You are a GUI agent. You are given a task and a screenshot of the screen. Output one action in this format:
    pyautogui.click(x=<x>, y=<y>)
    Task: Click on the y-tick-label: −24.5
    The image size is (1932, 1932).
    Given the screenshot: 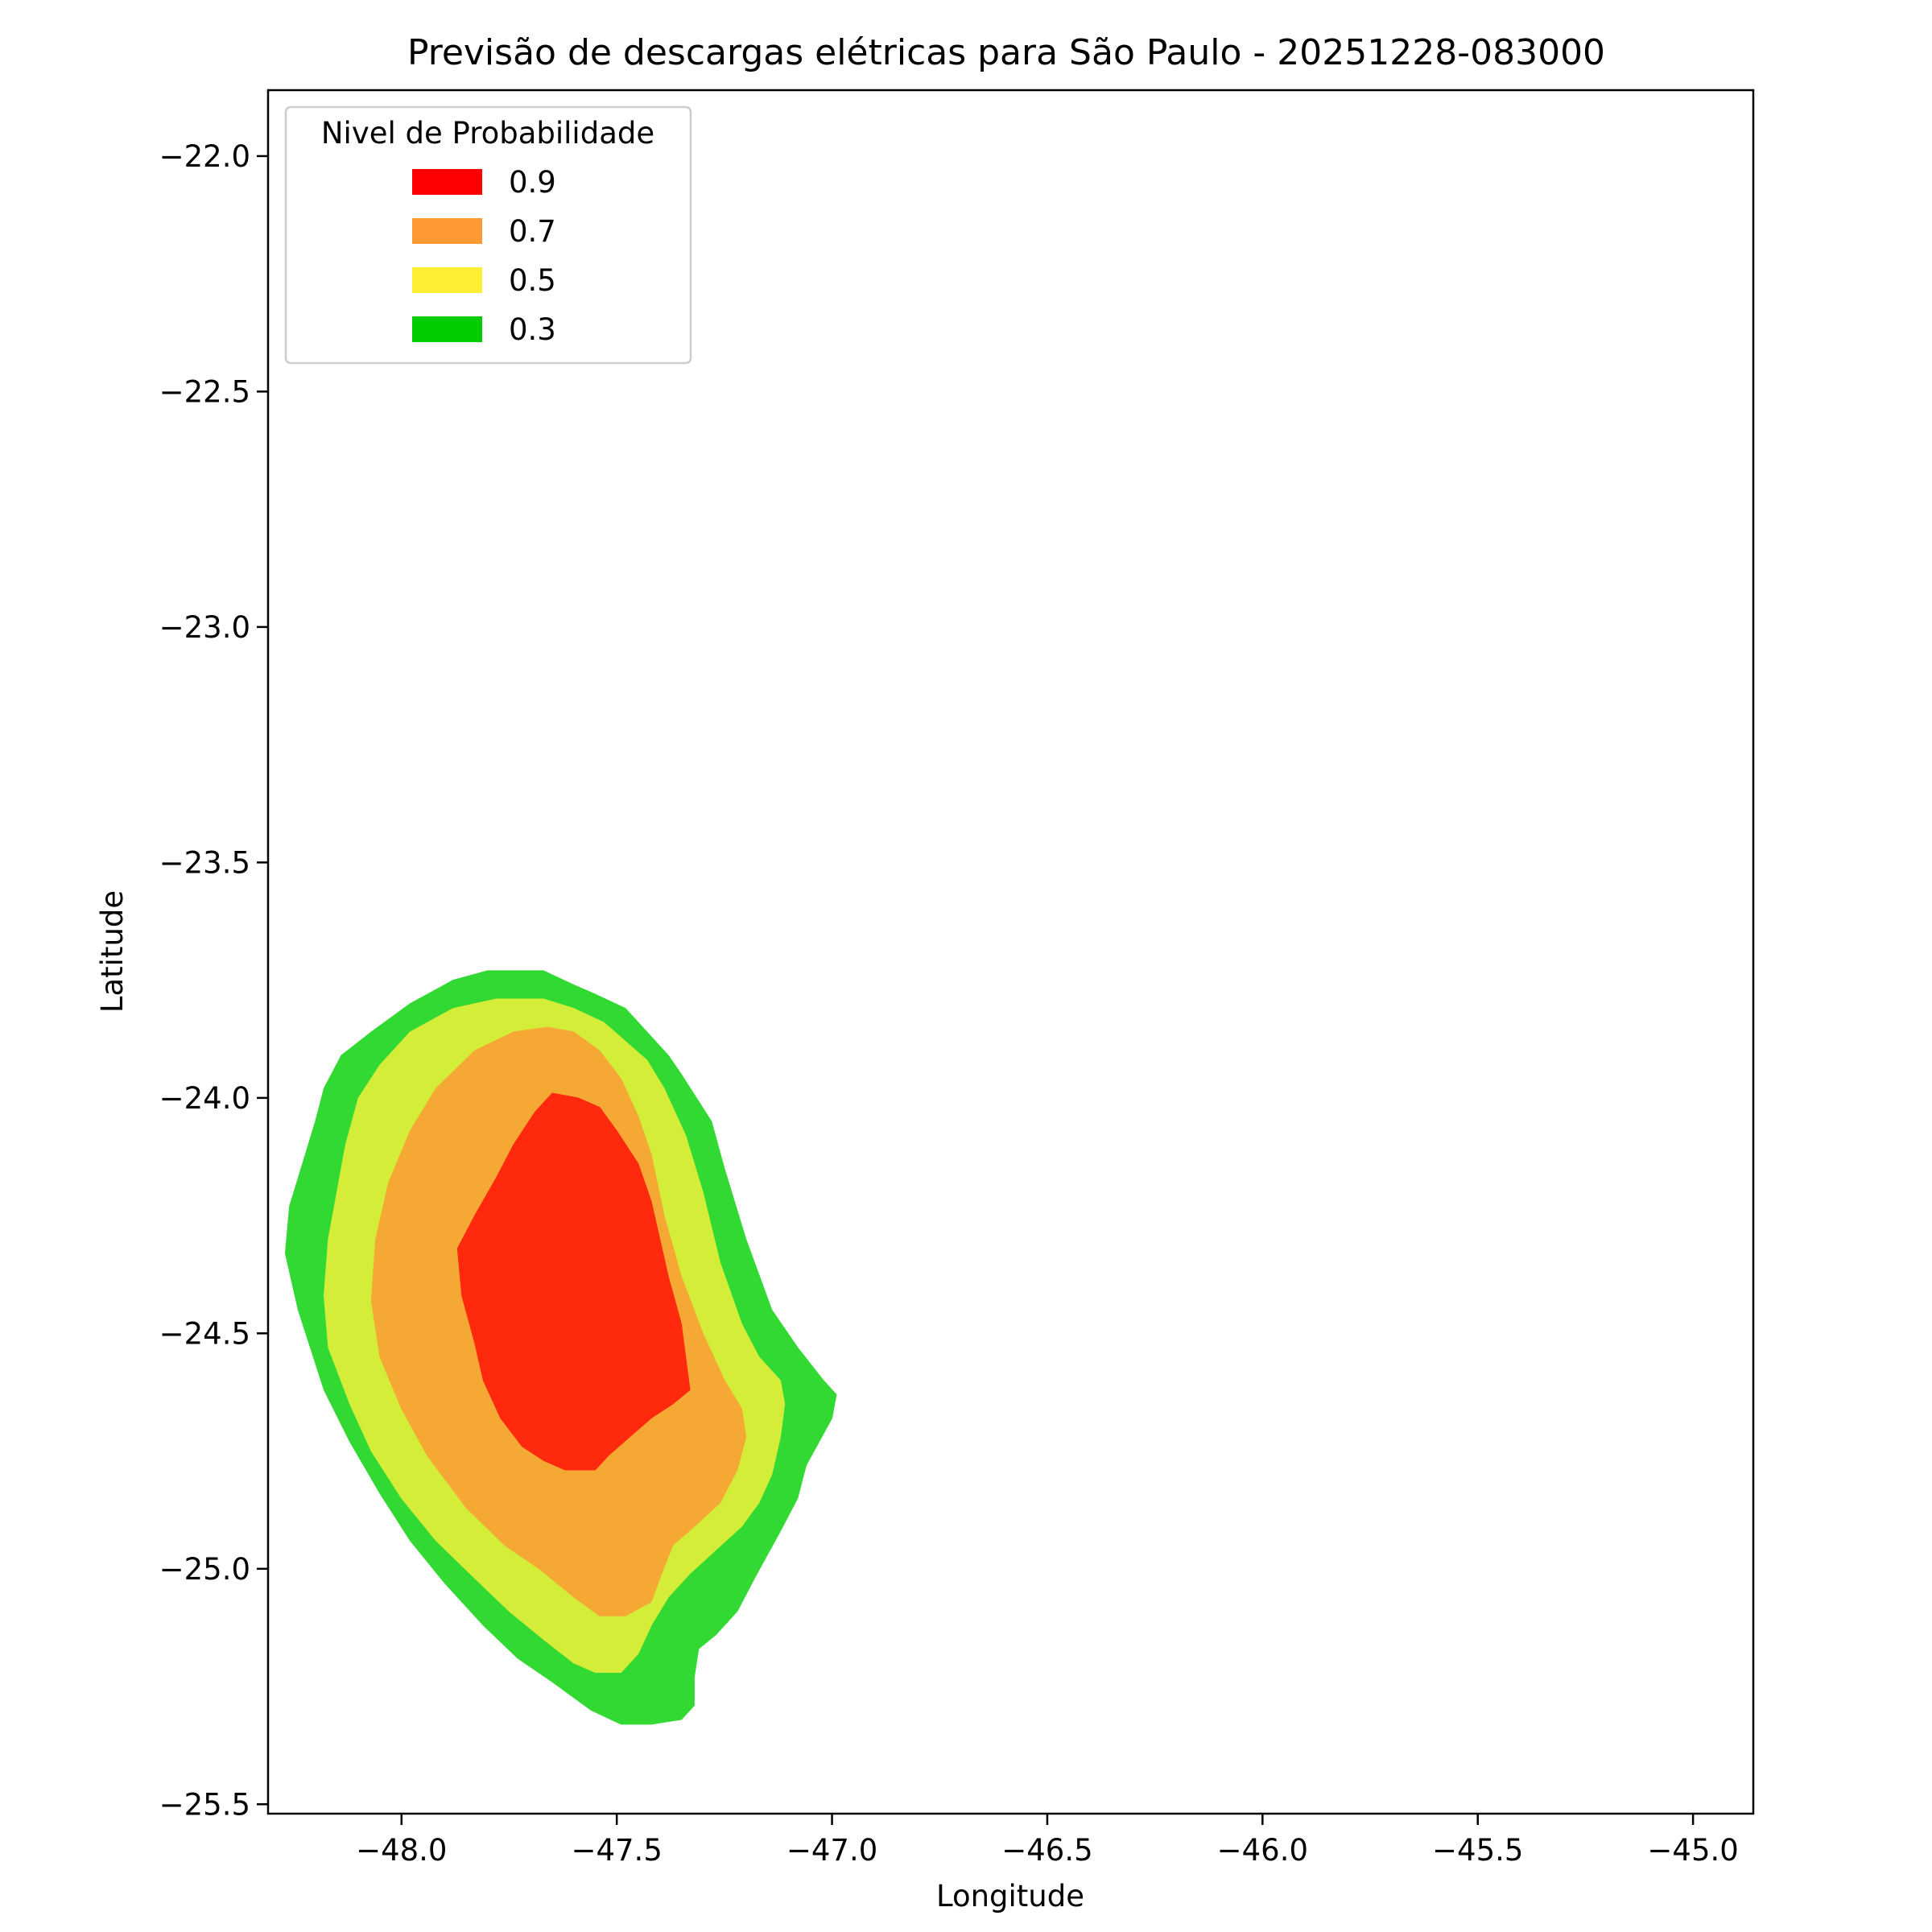 What is the action you would take?
    pyautogui.click(x=204, y=1333)
    